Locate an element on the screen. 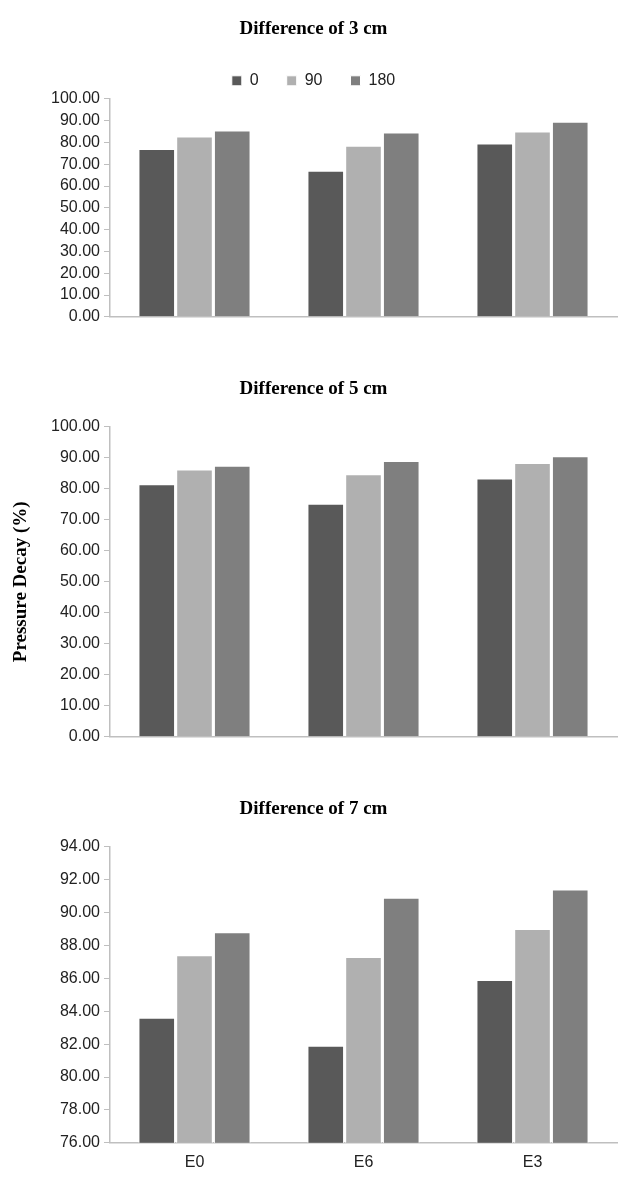 The image size is (625, 1186). x-tick-label: E3 is located at coordinates (532, 1161).